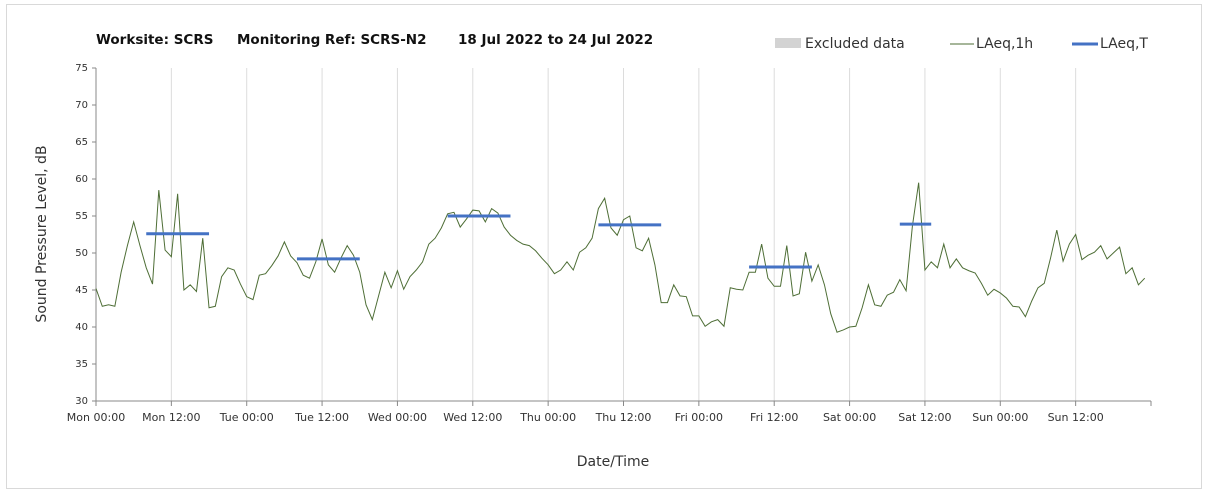 This screenshot has height=493, width=1208. Describe the element at coordinates (81, 290) in the screenshot. I see `y-tick-label: 45` at that location.